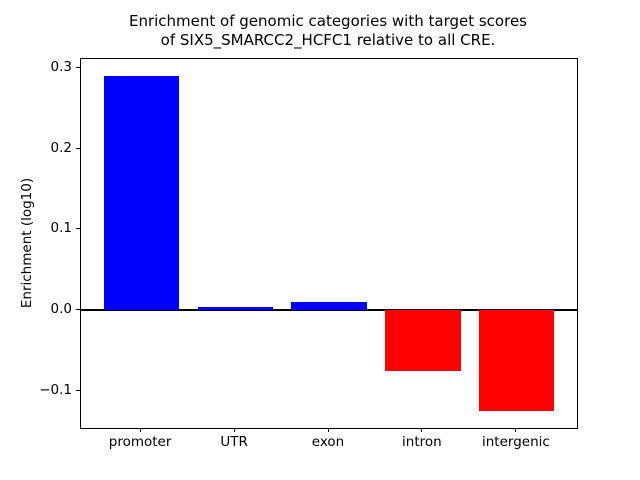  I want to click on bar-intron, so click(423, 340).